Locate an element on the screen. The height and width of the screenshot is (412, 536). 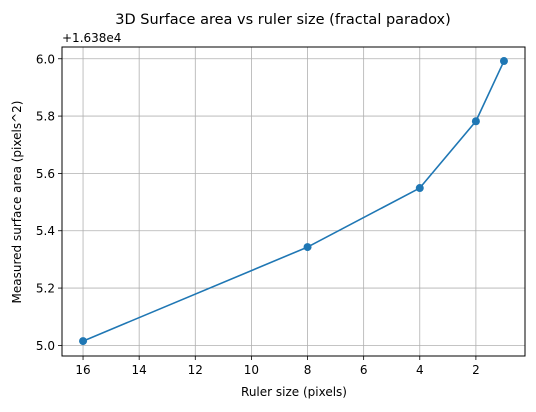
y-tick-label: 5.0 is located at coordinates (45, 346).